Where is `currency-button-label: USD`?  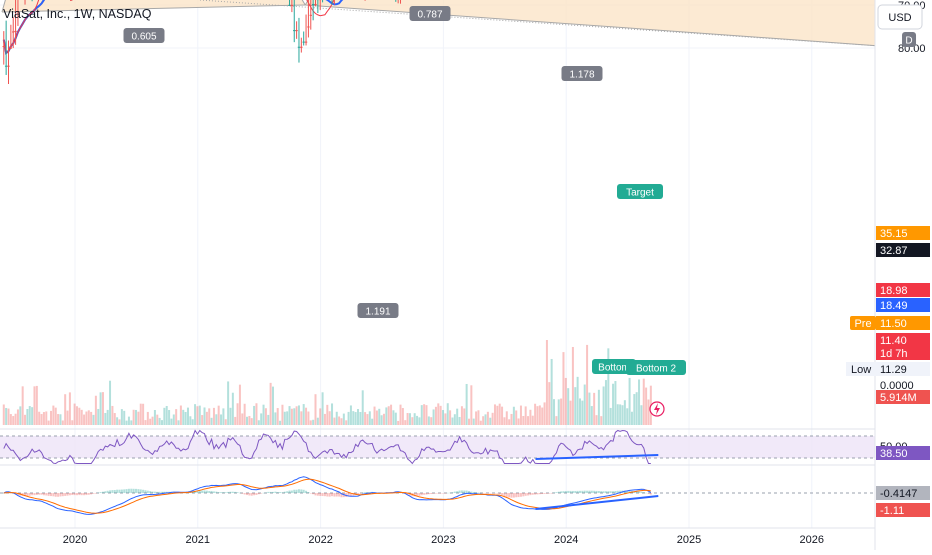 currency-button-label: USD is located at coordinates (899, 18).